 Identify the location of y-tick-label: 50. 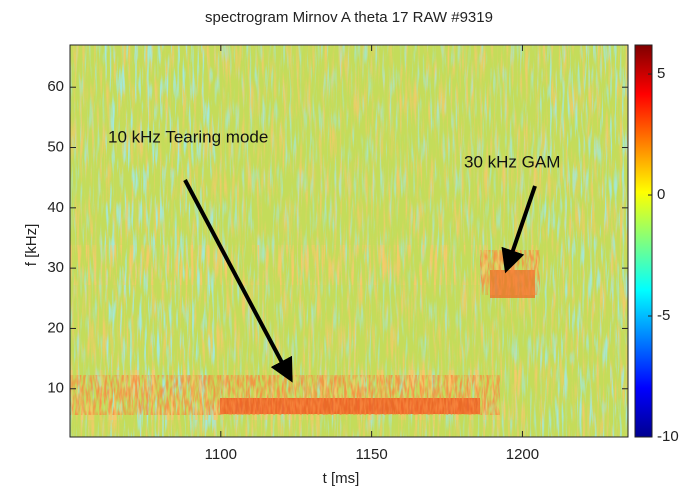
(55, 146).